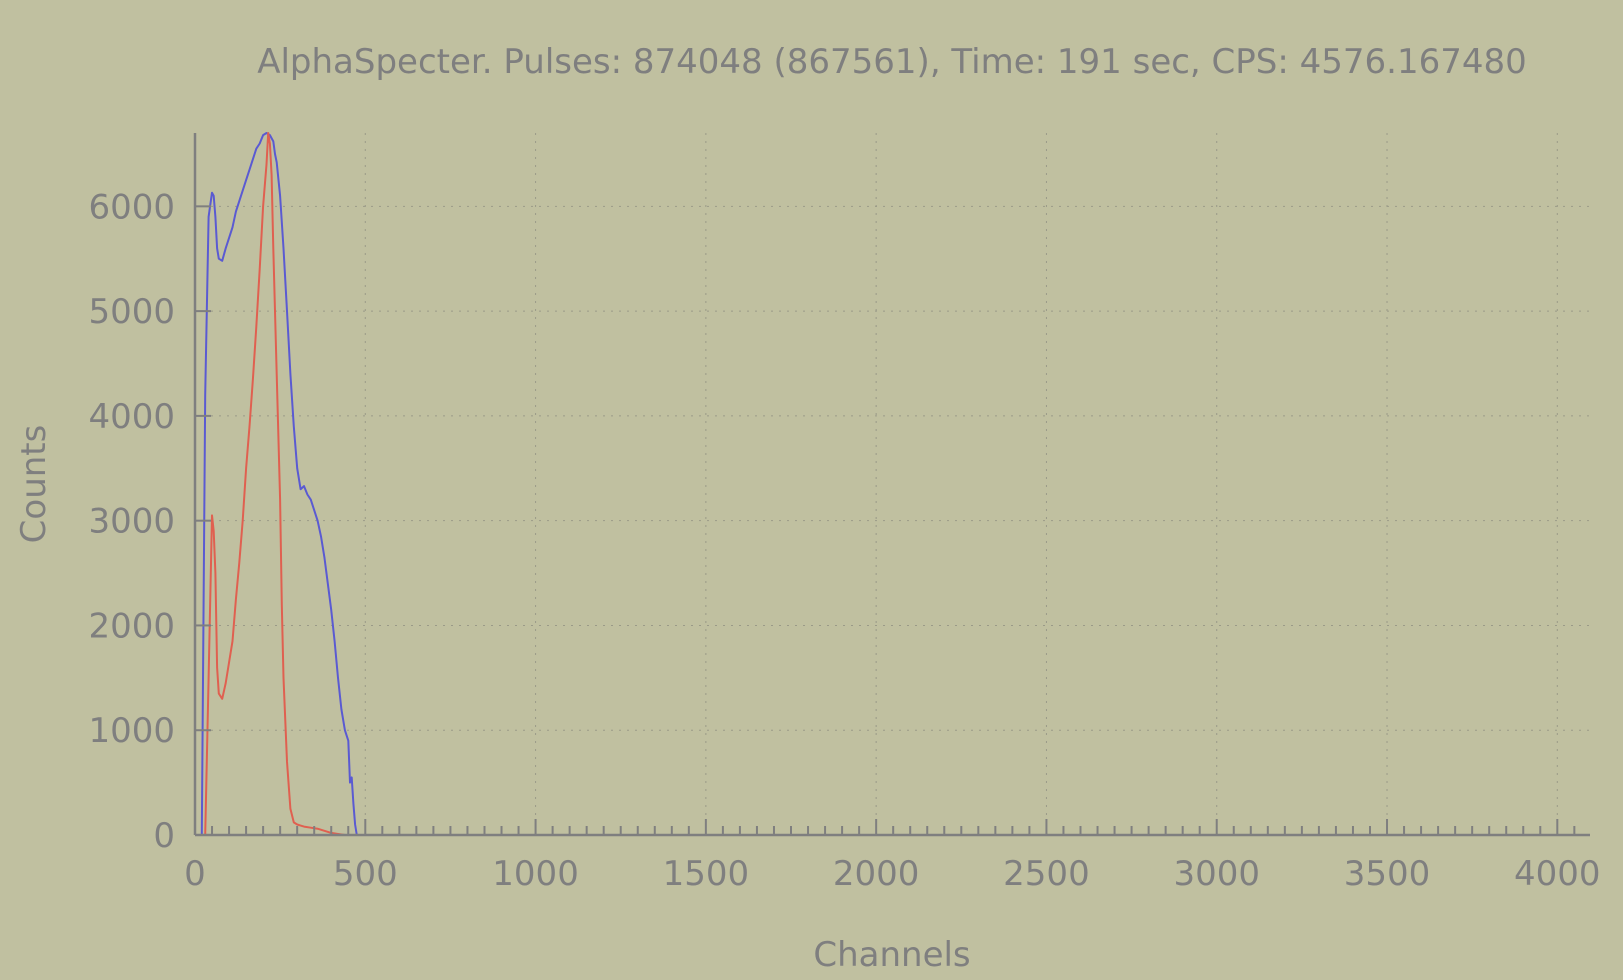  Describe the element at coordinates (131, 522) in the screenshot. I see `y-tick-label: 3000` at that location.